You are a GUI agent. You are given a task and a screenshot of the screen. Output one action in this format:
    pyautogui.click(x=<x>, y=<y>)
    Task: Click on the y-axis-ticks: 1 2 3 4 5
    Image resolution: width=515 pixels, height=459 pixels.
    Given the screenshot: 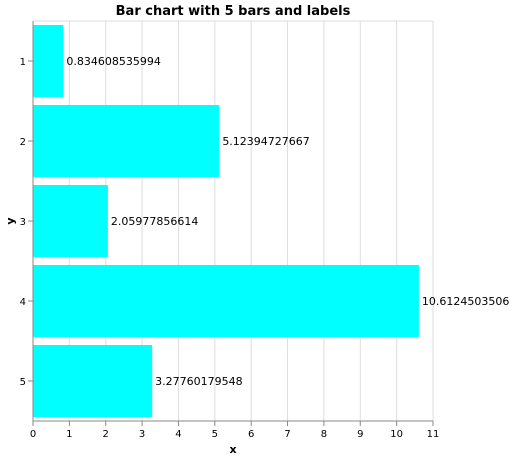 What is the action you would take?
    pyautogui.click(x=26, y=222)
    